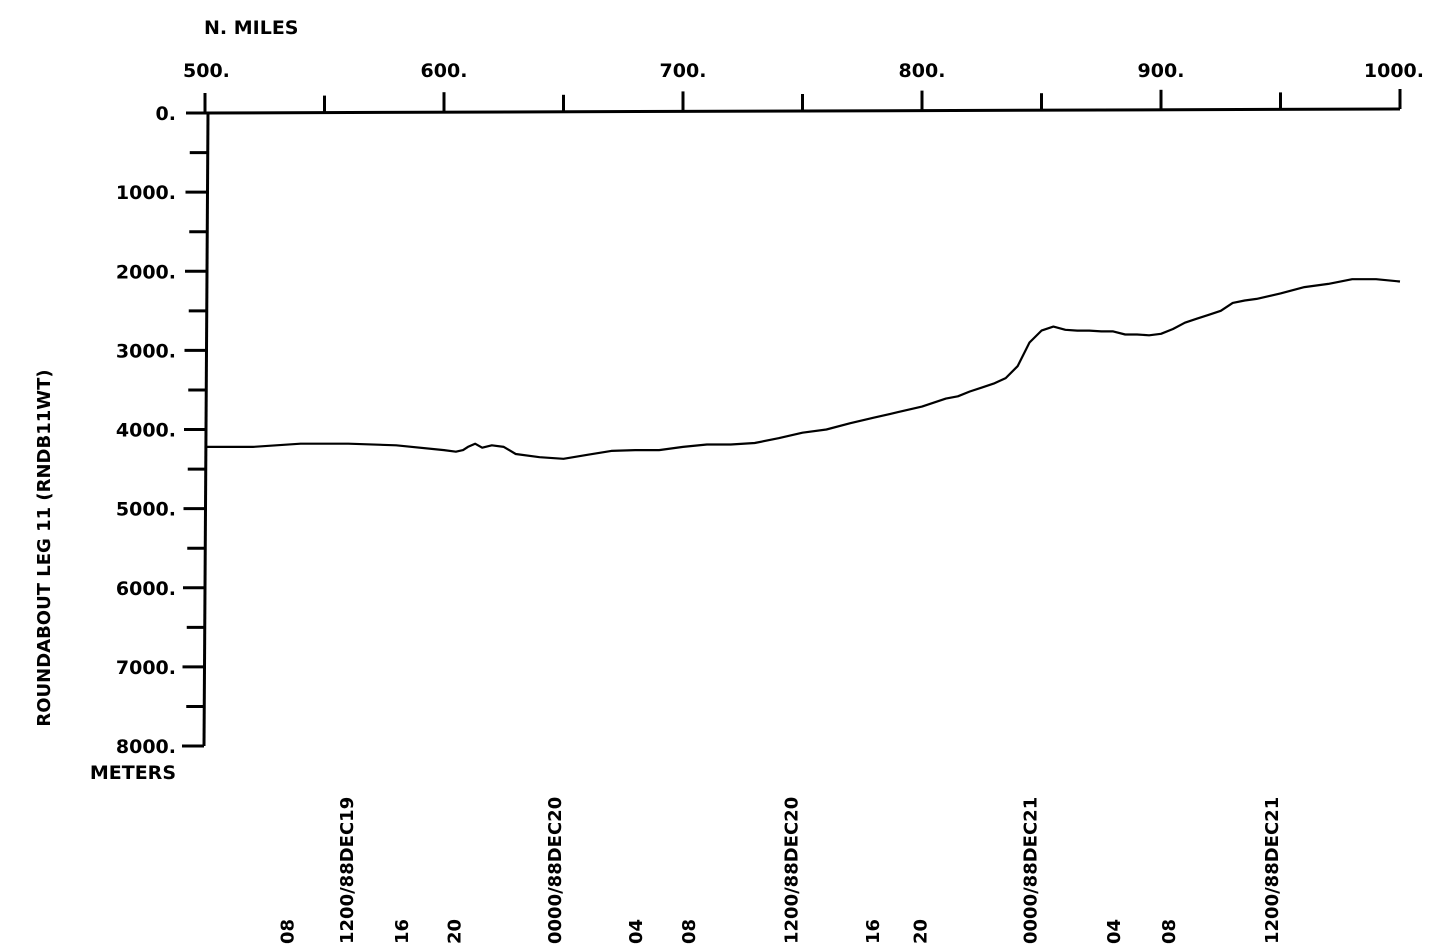 The image size is (1432, 950). I want to click on left-axis-tick-label: 8000., so click(146, 747).